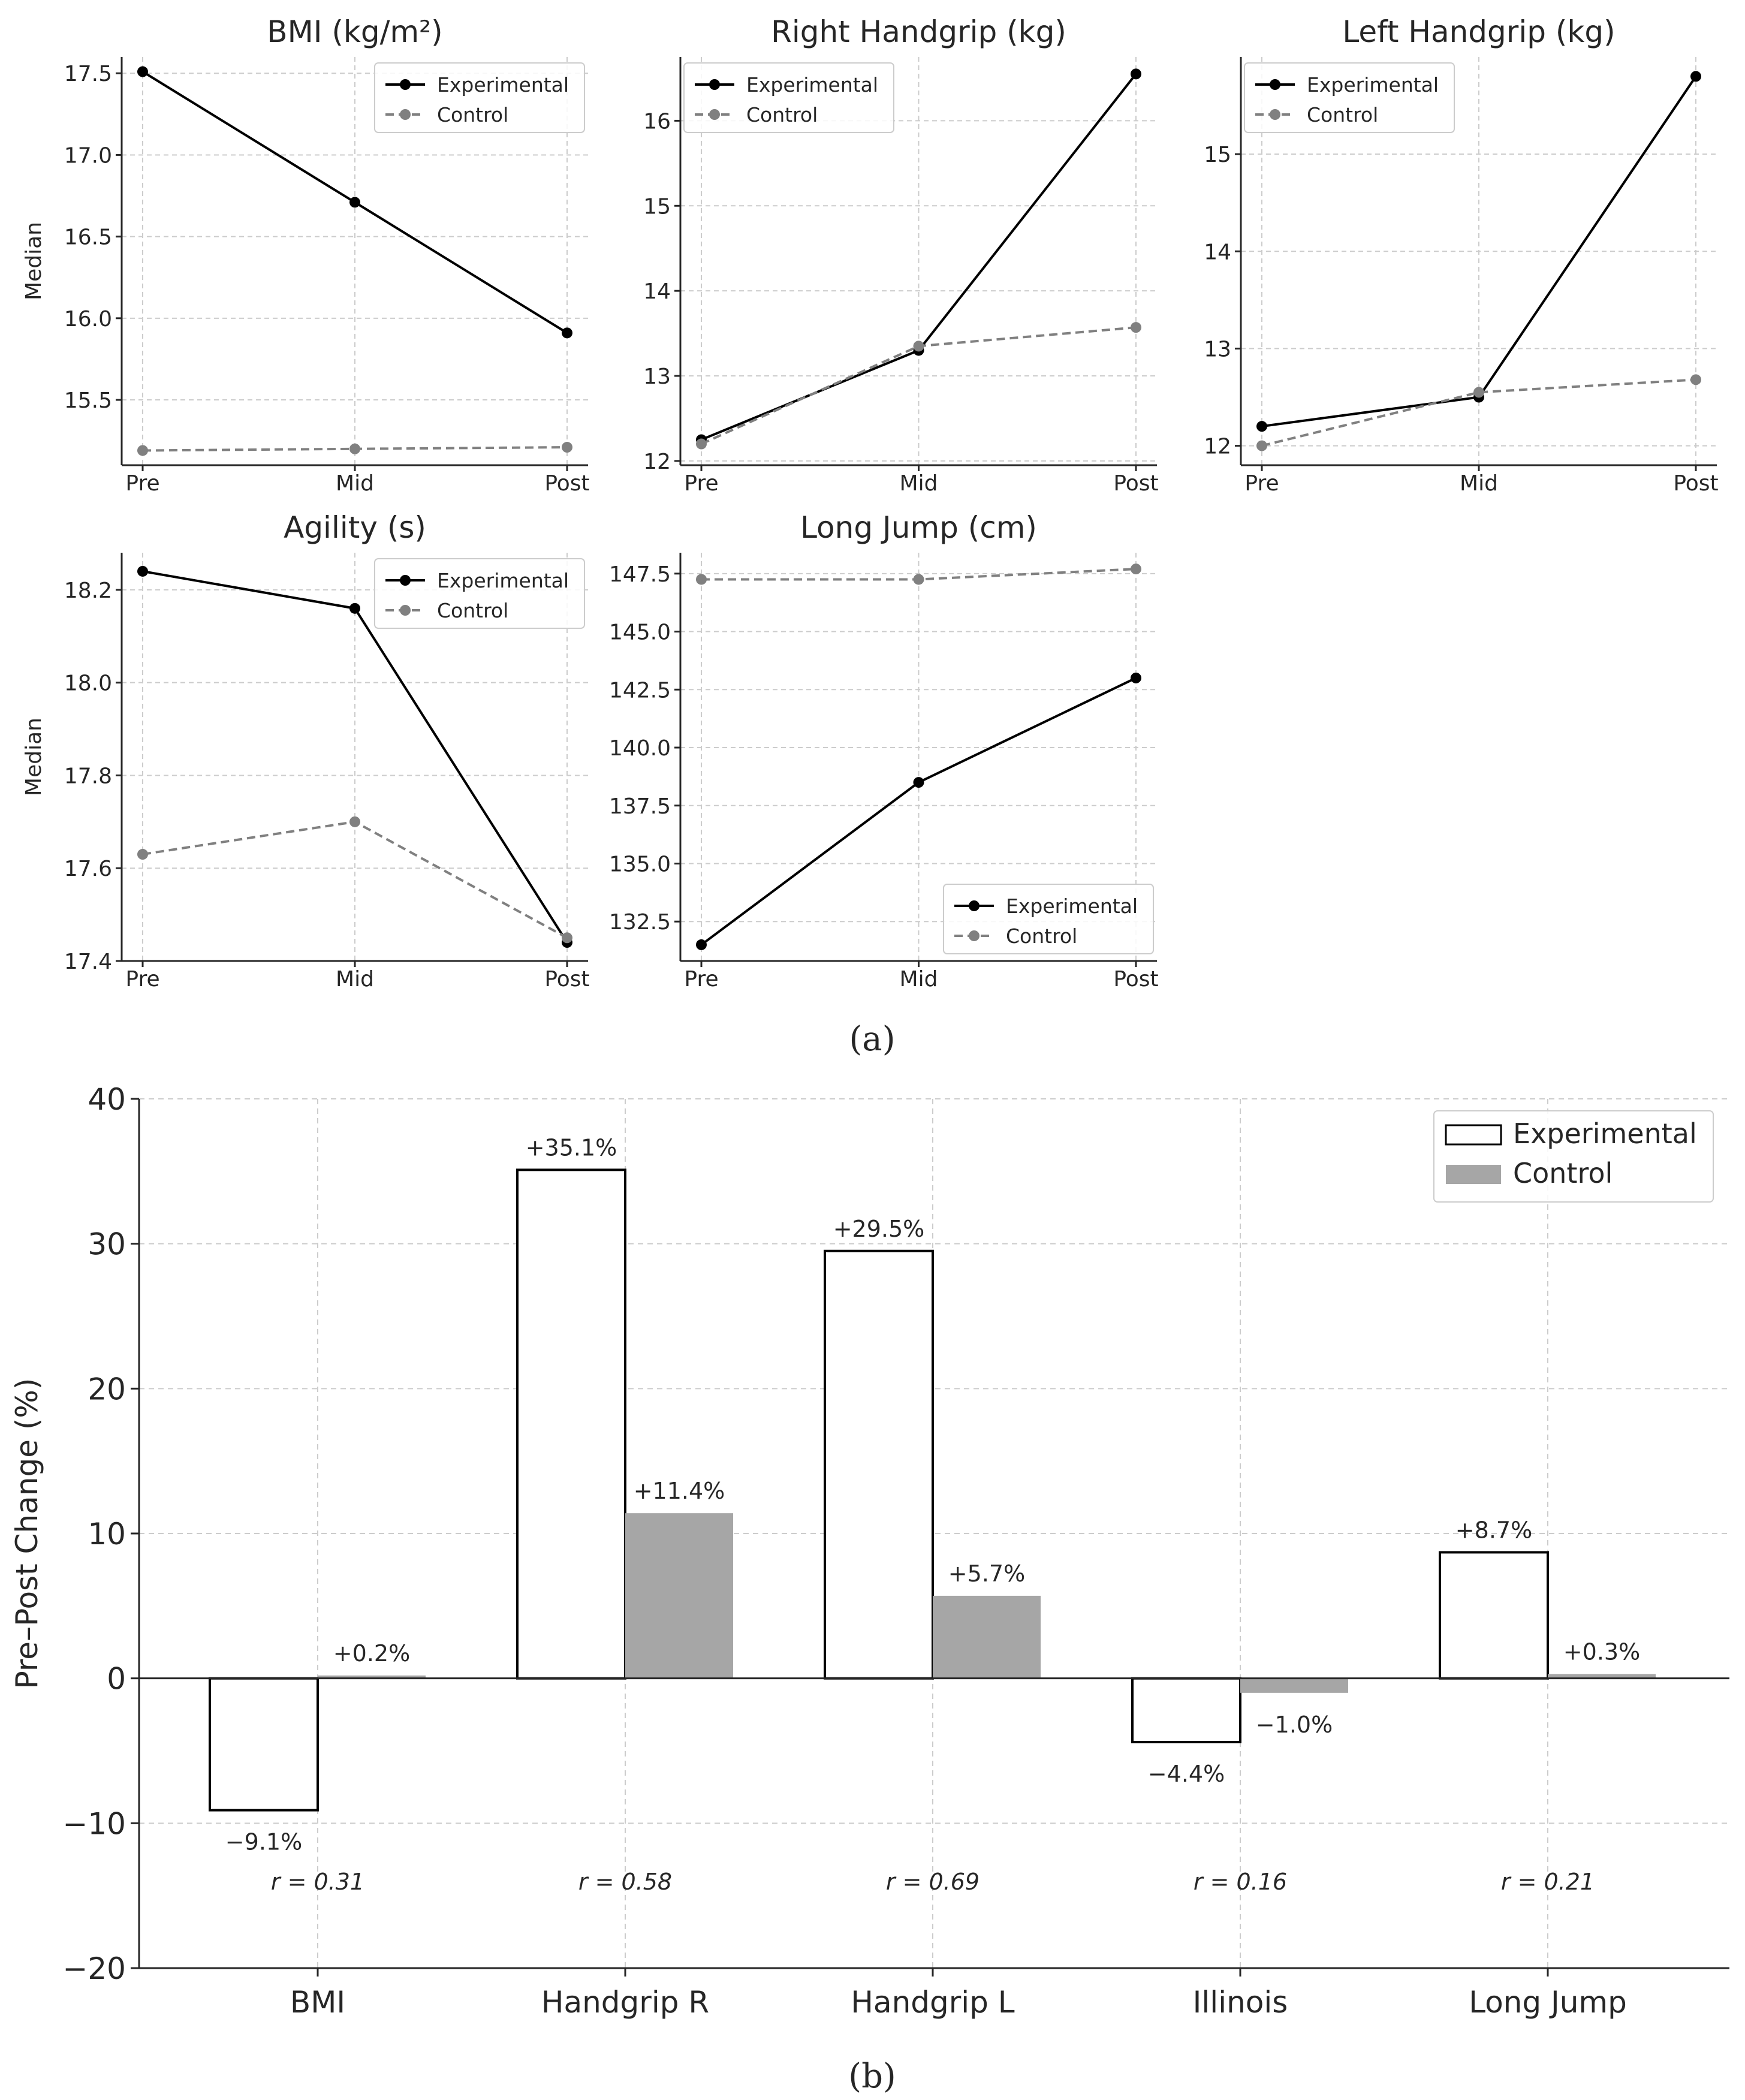 This screenshot has height=2100, width=1745. What do you see at coordinates (640, 806) in the screenshot?
I see `y-tick-label: 137.5` at bounding box center [640, 806].